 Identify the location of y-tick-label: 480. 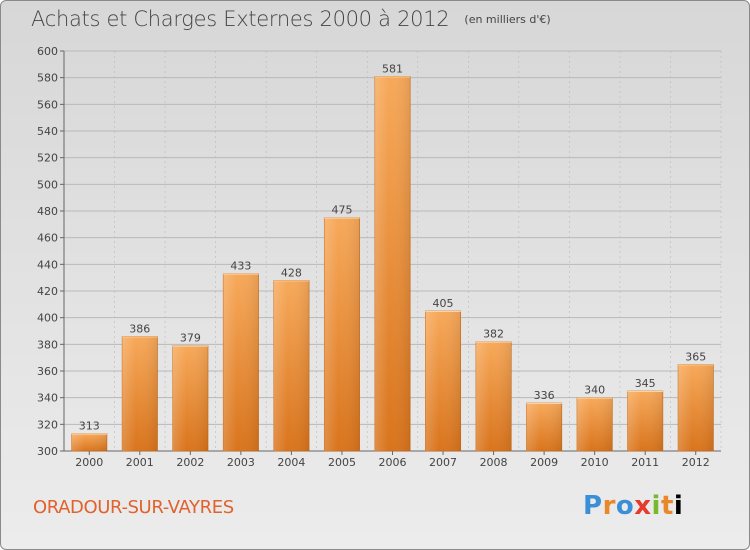
(47, 211).